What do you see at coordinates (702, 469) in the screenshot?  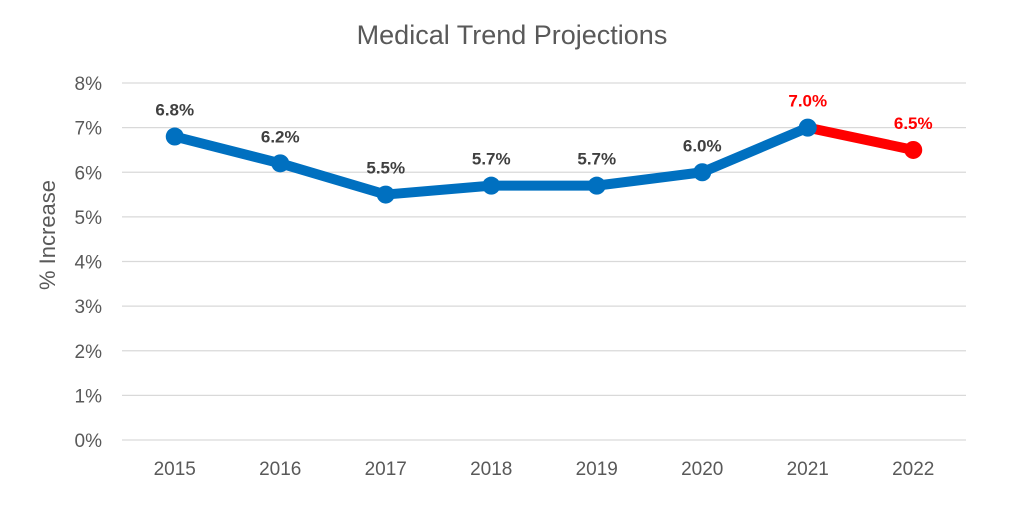 I see `x-tick-label: 2020` at bounding box center [702, 469].